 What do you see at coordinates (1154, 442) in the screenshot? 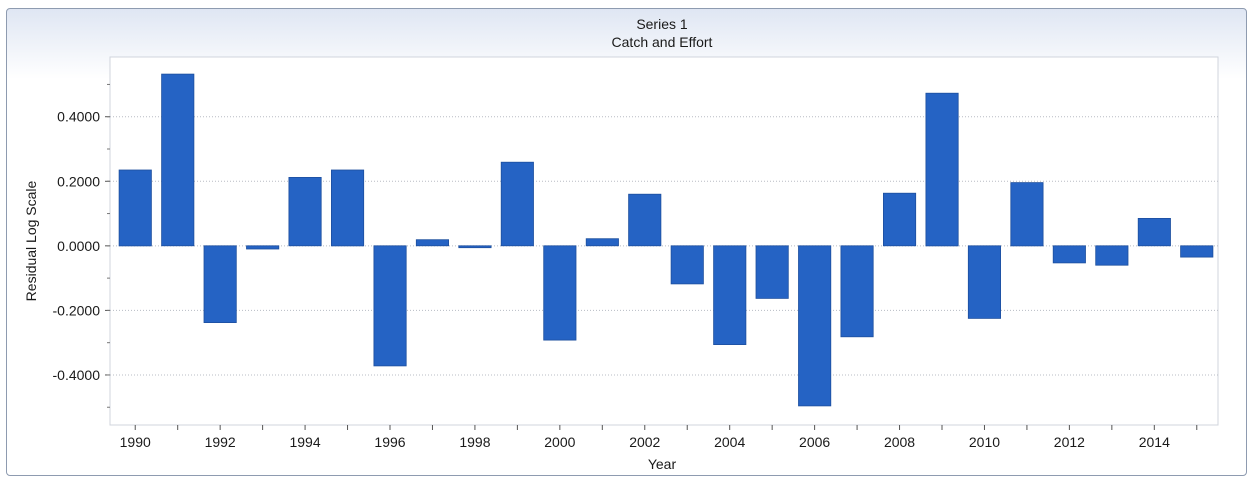
I see `x-tick-label: 2014` at bounding box center [1154, 442].